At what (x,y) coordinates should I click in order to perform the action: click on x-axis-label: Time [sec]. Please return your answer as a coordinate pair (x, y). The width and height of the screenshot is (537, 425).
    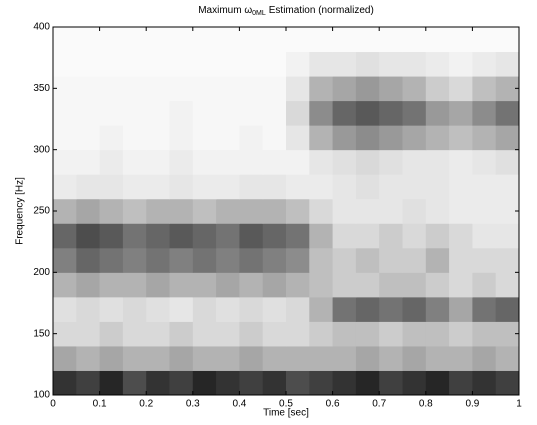
    Looking at the image, I should click on (286, 413).